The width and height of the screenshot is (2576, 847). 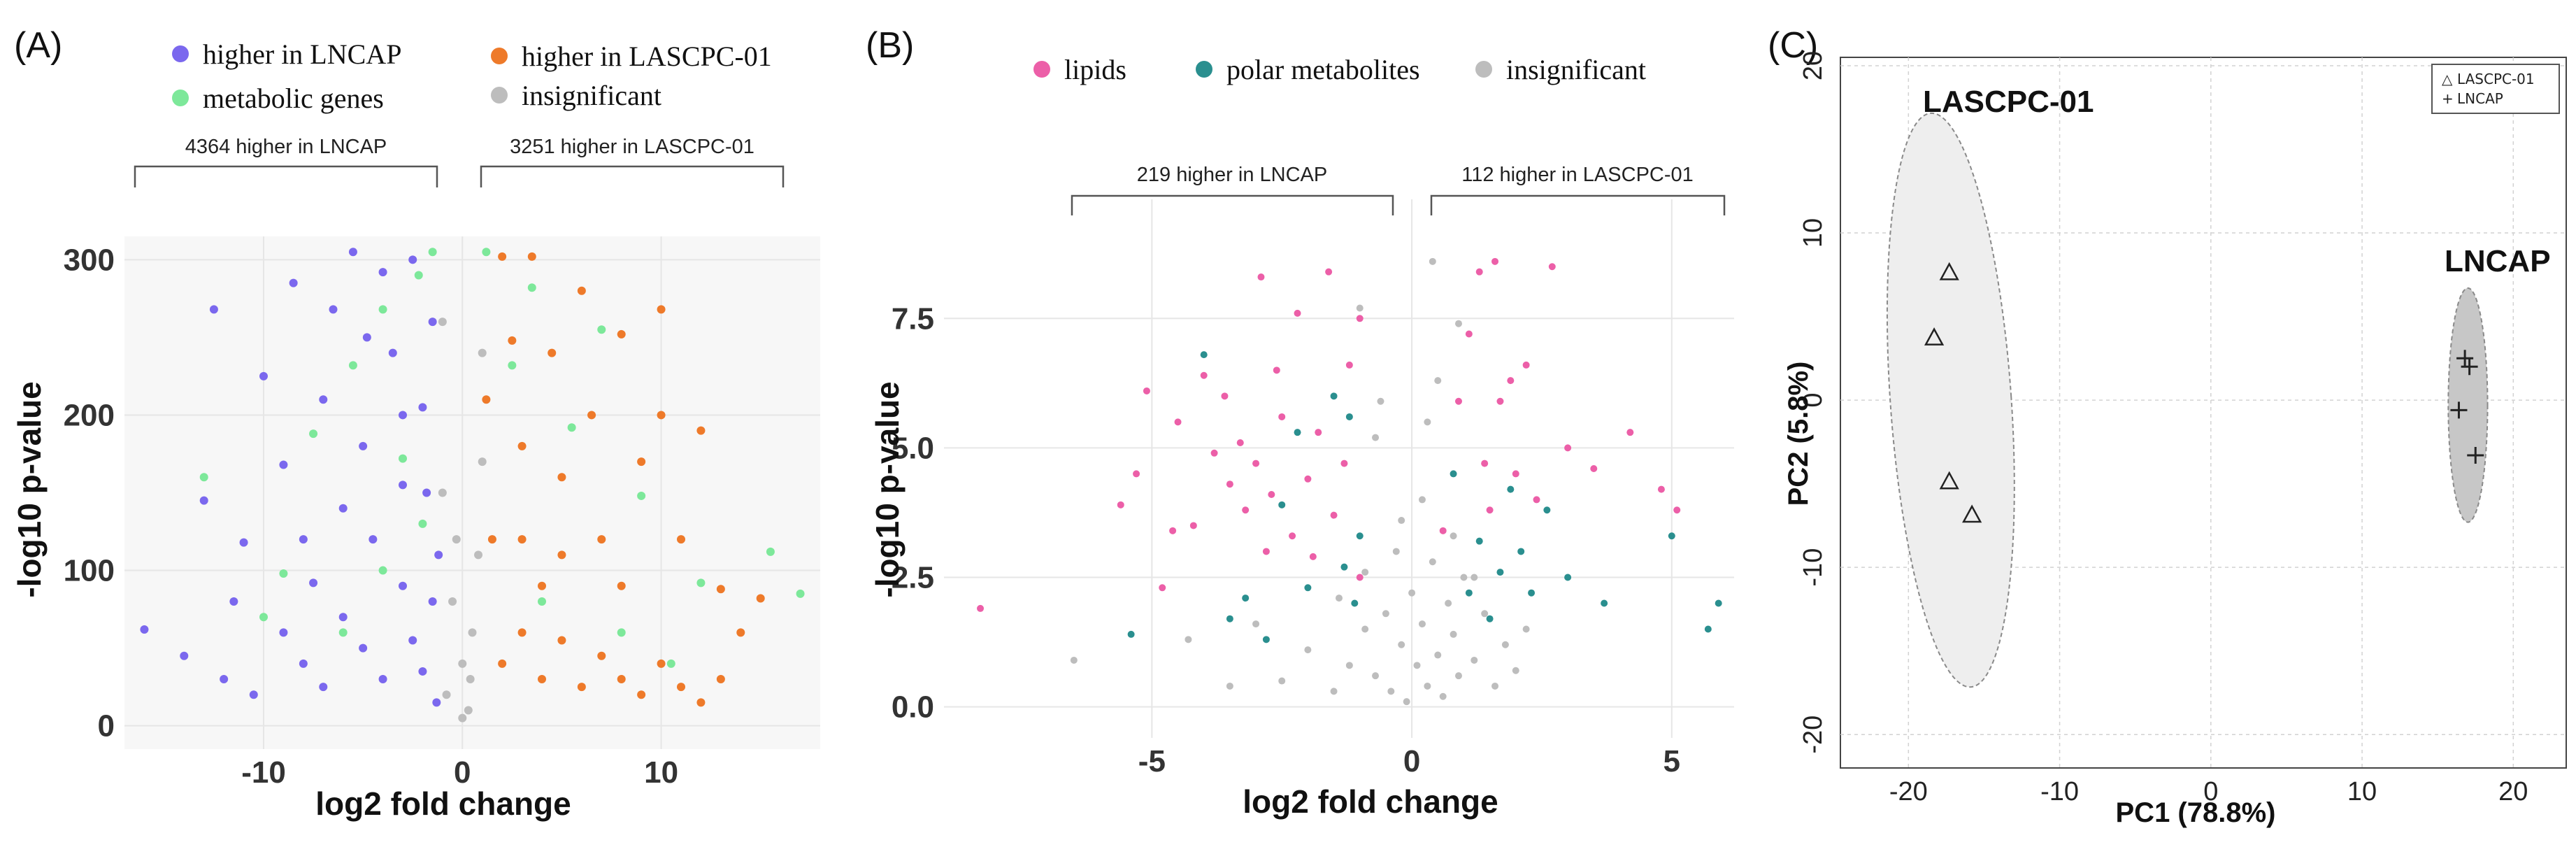 I want to click on legend-text-metabolic: metabolic genes, so click(x=293, y=99).